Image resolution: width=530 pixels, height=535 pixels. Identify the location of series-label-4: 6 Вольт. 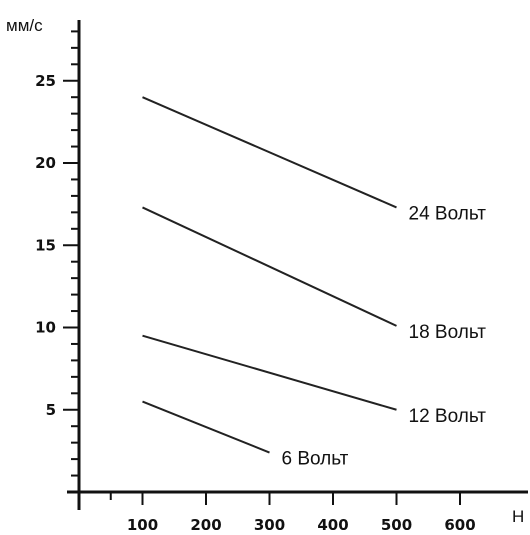
(315, 459).